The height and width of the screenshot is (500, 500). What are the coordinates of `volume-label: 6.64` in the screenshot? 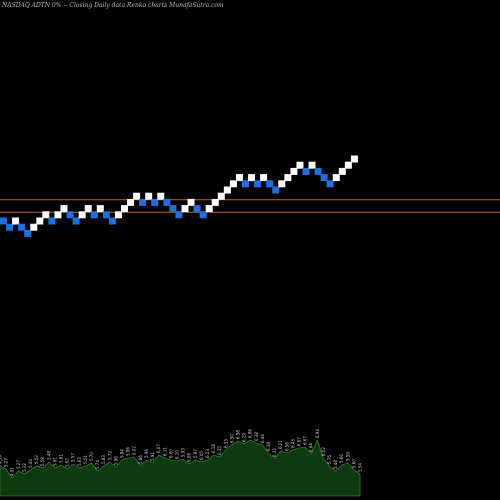 It's located at (311, 447).